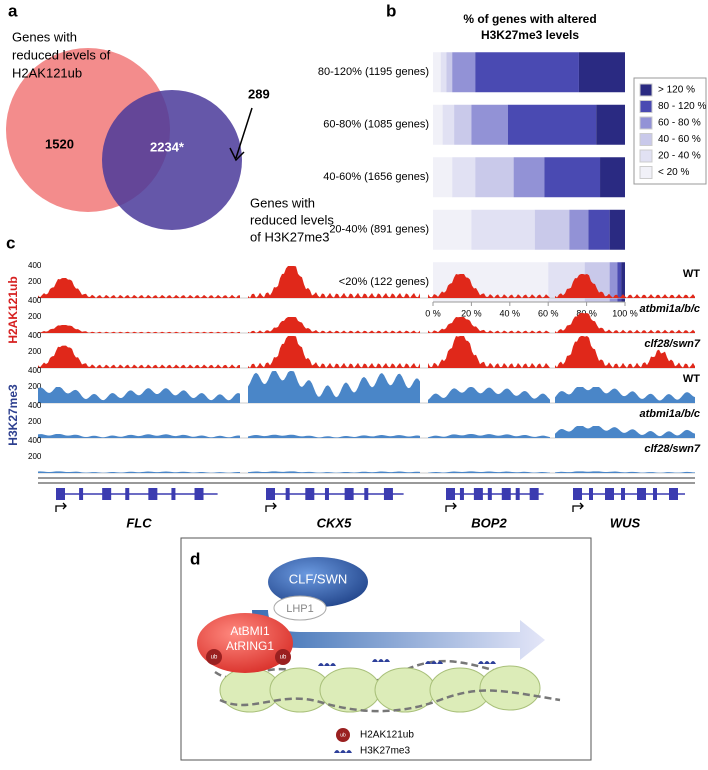 This screenshot has width=708, height=770. Describe the element at coordinates (172, 160) in the screenshot. I see `venn-set2` at that location.